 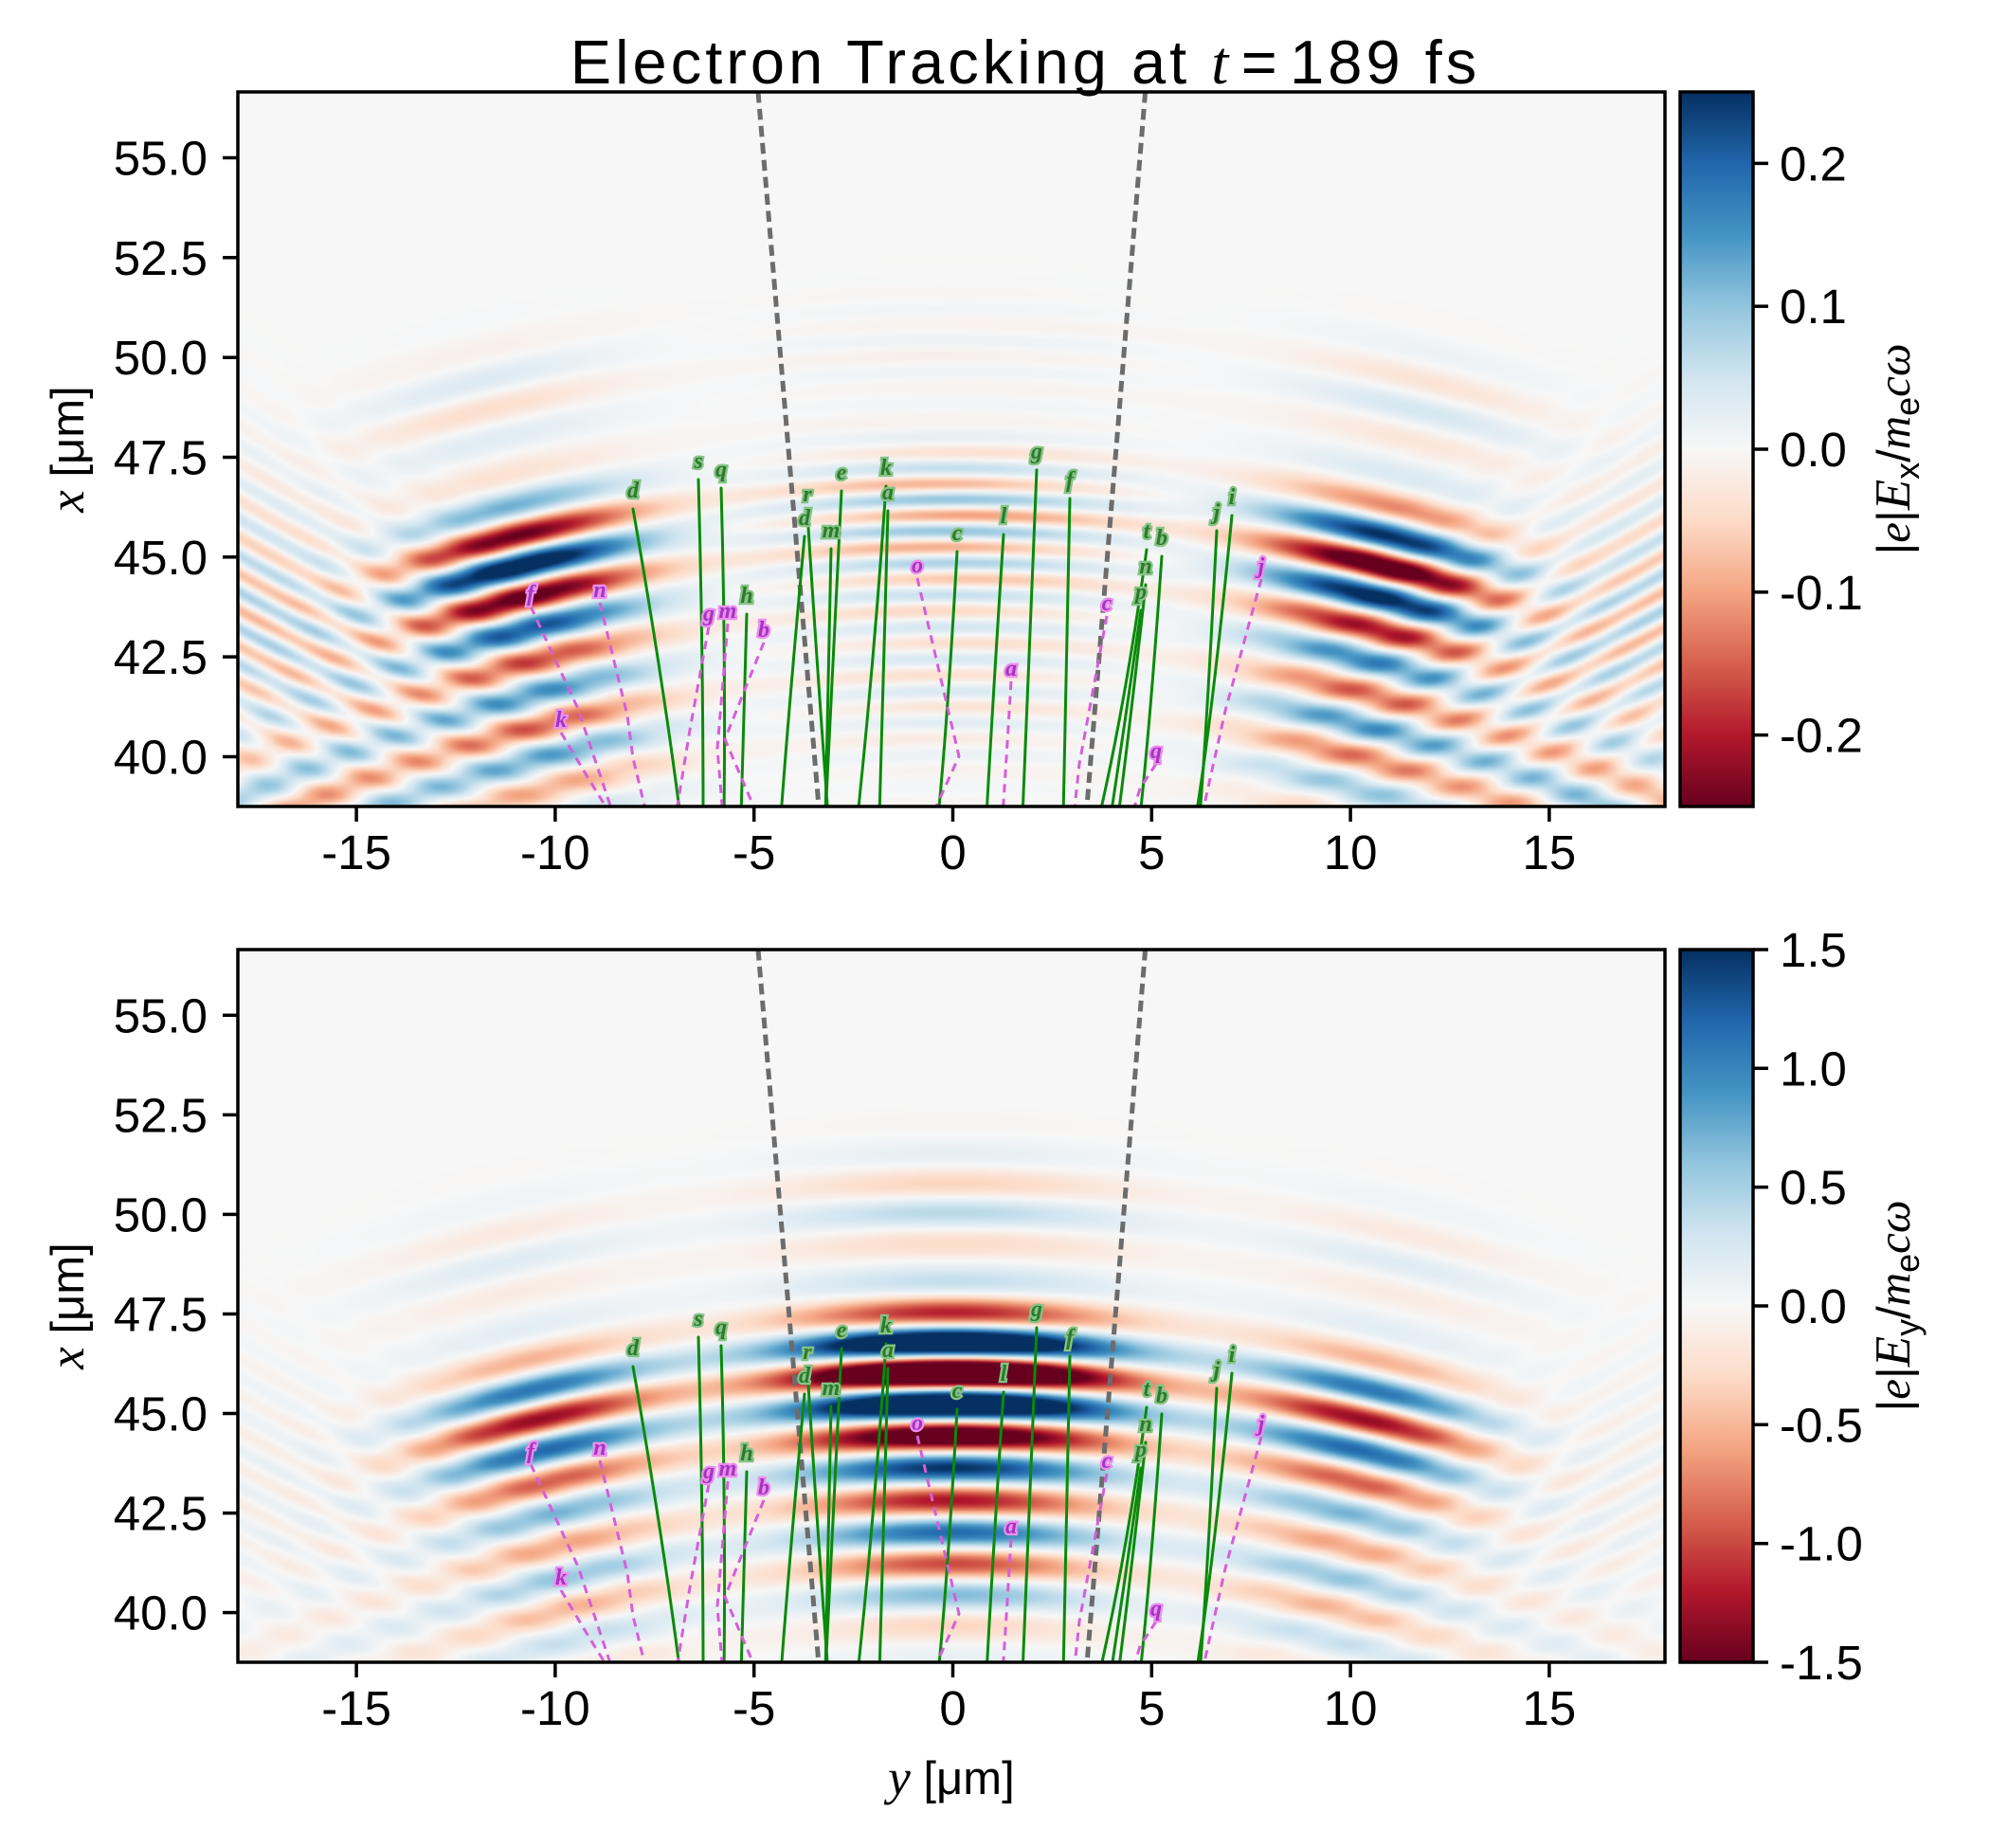 What do you see at coordinates (1896, 449) in the screenshot?
I see `svg-text: |e|Ex/mecω` at bounding box center [1896, 449].